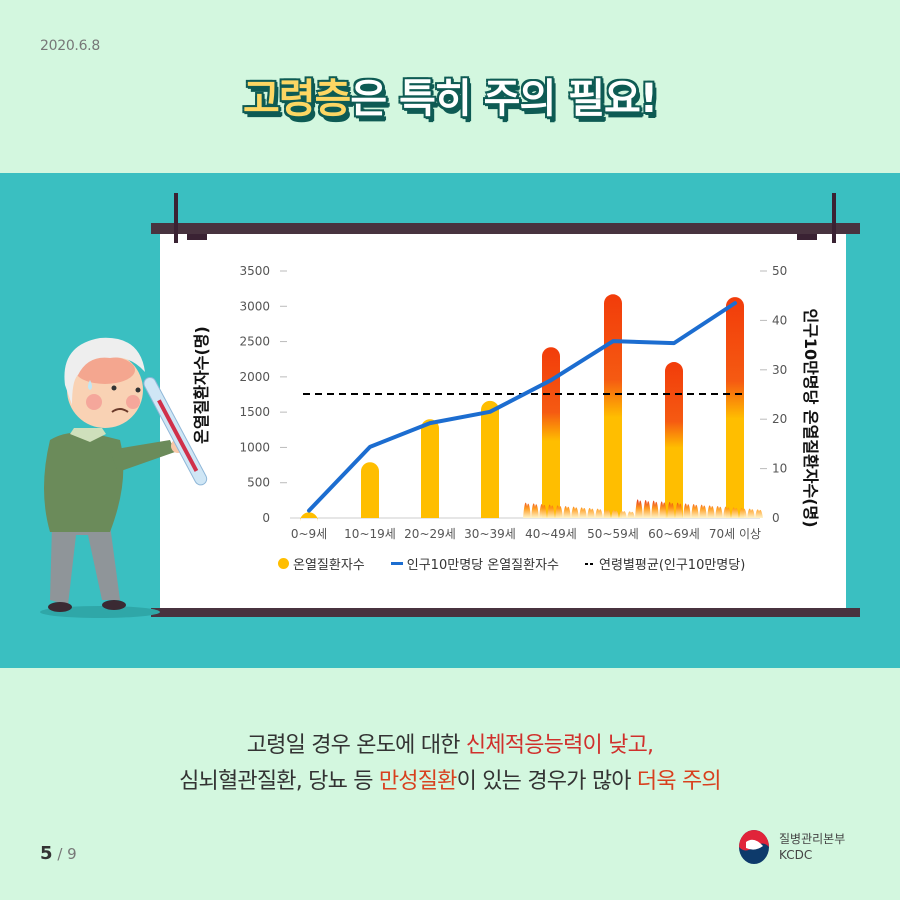  I want to click on svg-text: 2000, so click(254, 377).